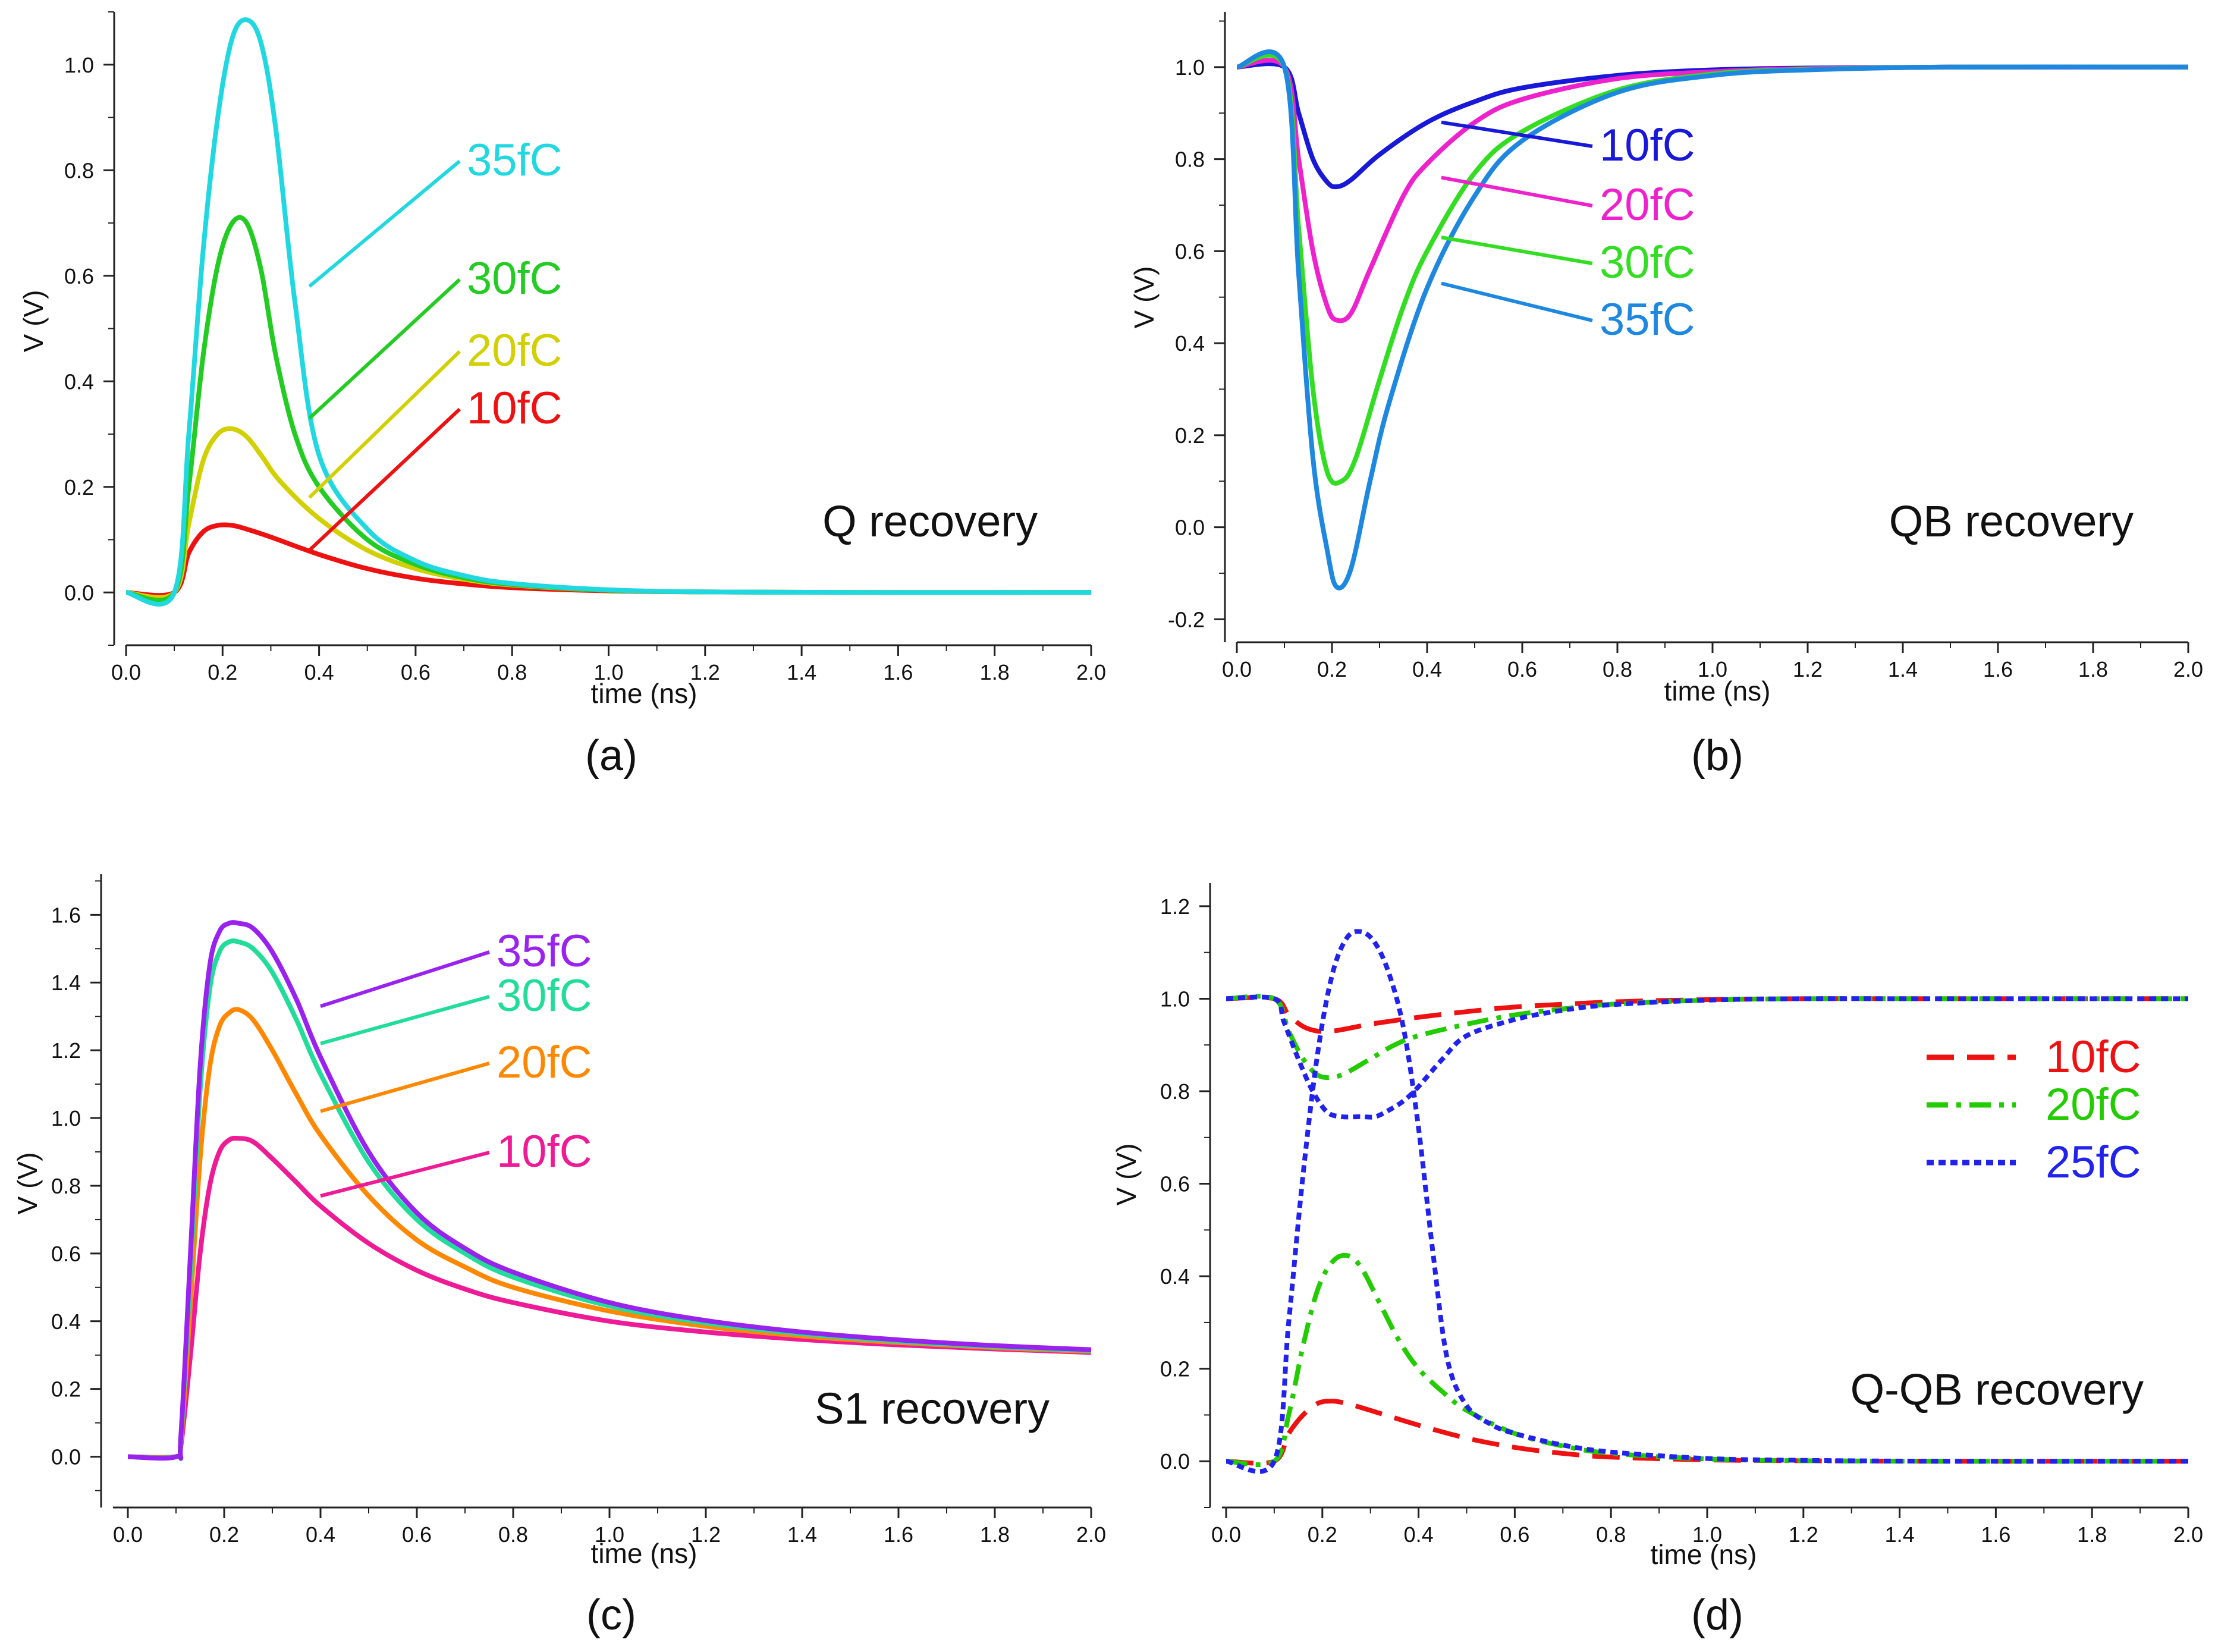  Describe the element at coordinates (930, 521) in the screenshot. I see `panel-a-annotation: Q recovery` at that location.